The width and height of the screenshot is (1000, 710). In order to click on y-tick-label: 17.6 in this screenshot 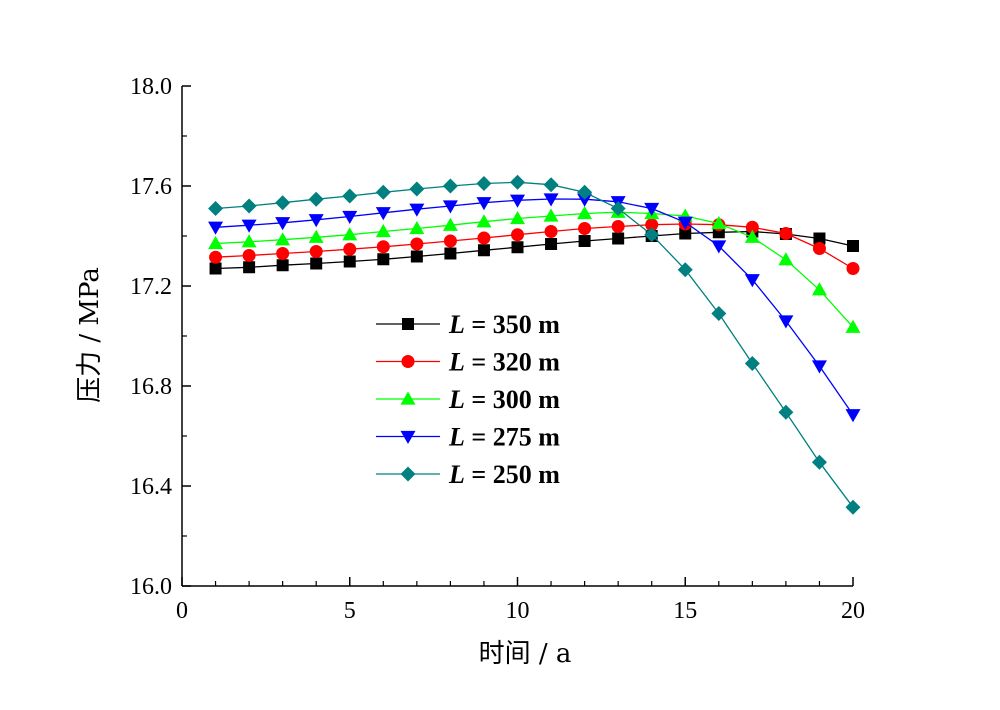, I will do `click(151, 187)`.